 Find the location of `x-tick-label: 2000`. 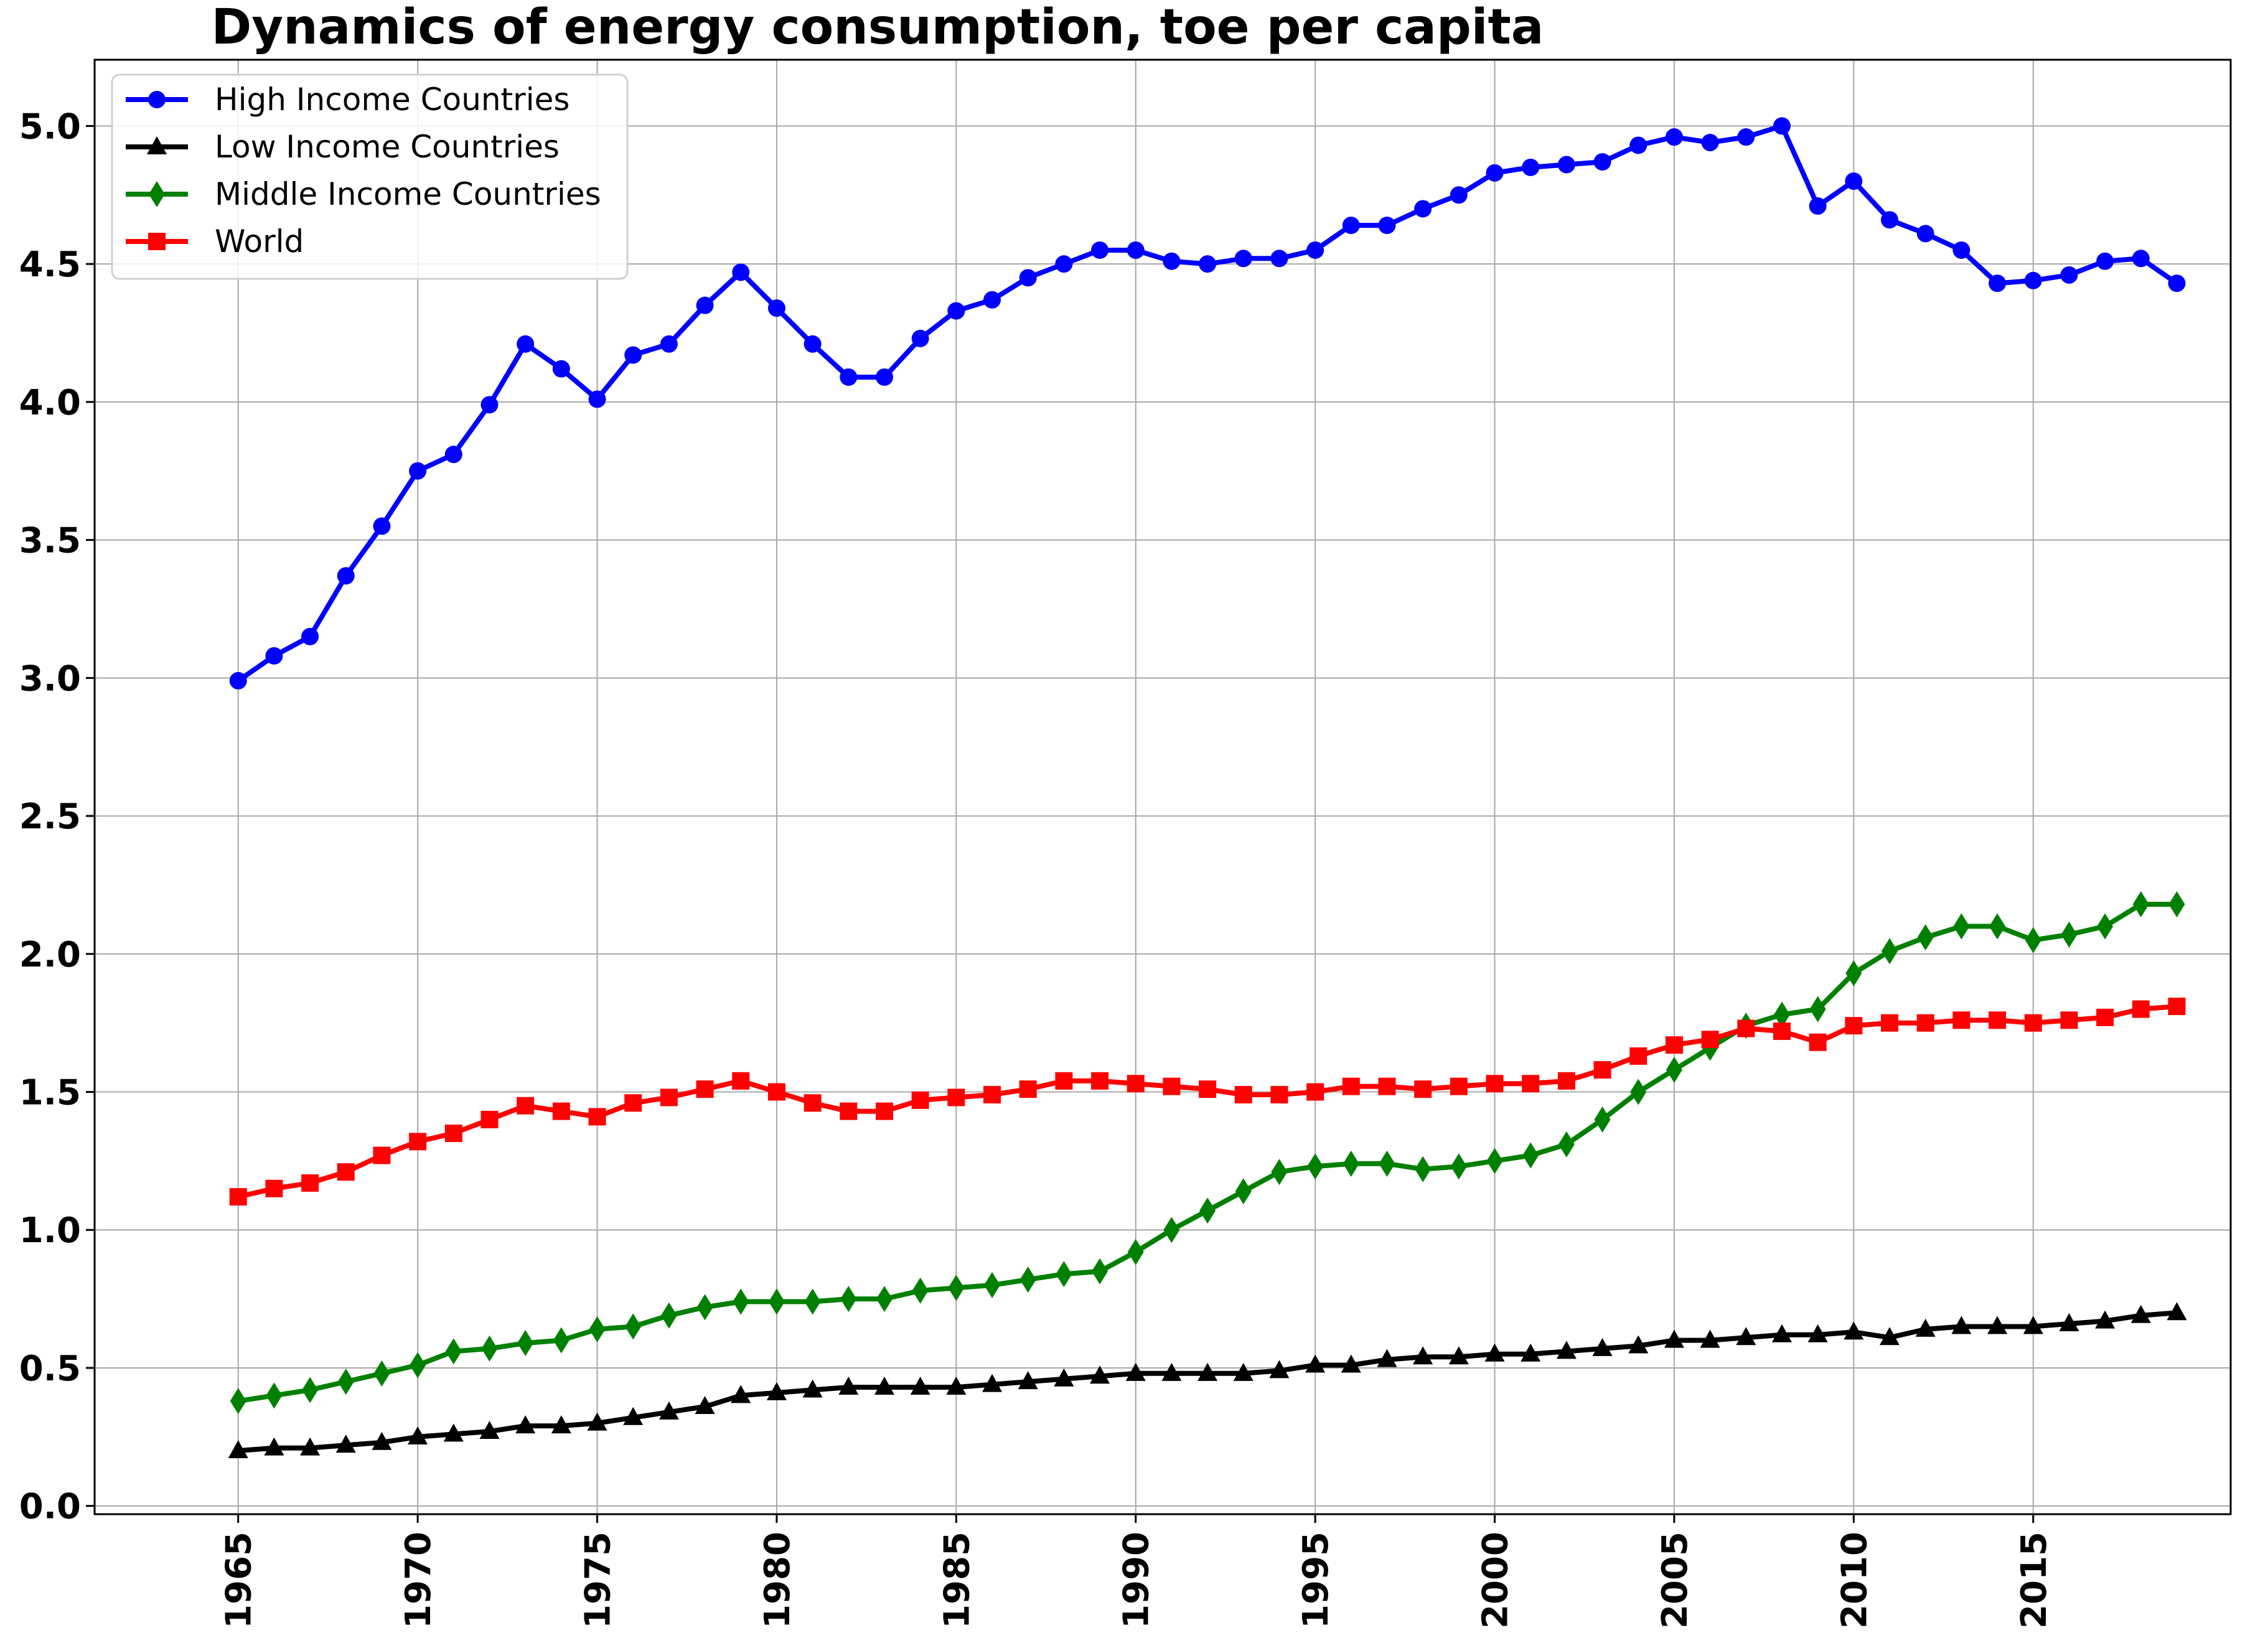

x-tick-label: 2000 is located at coordinates (1496, 1580).